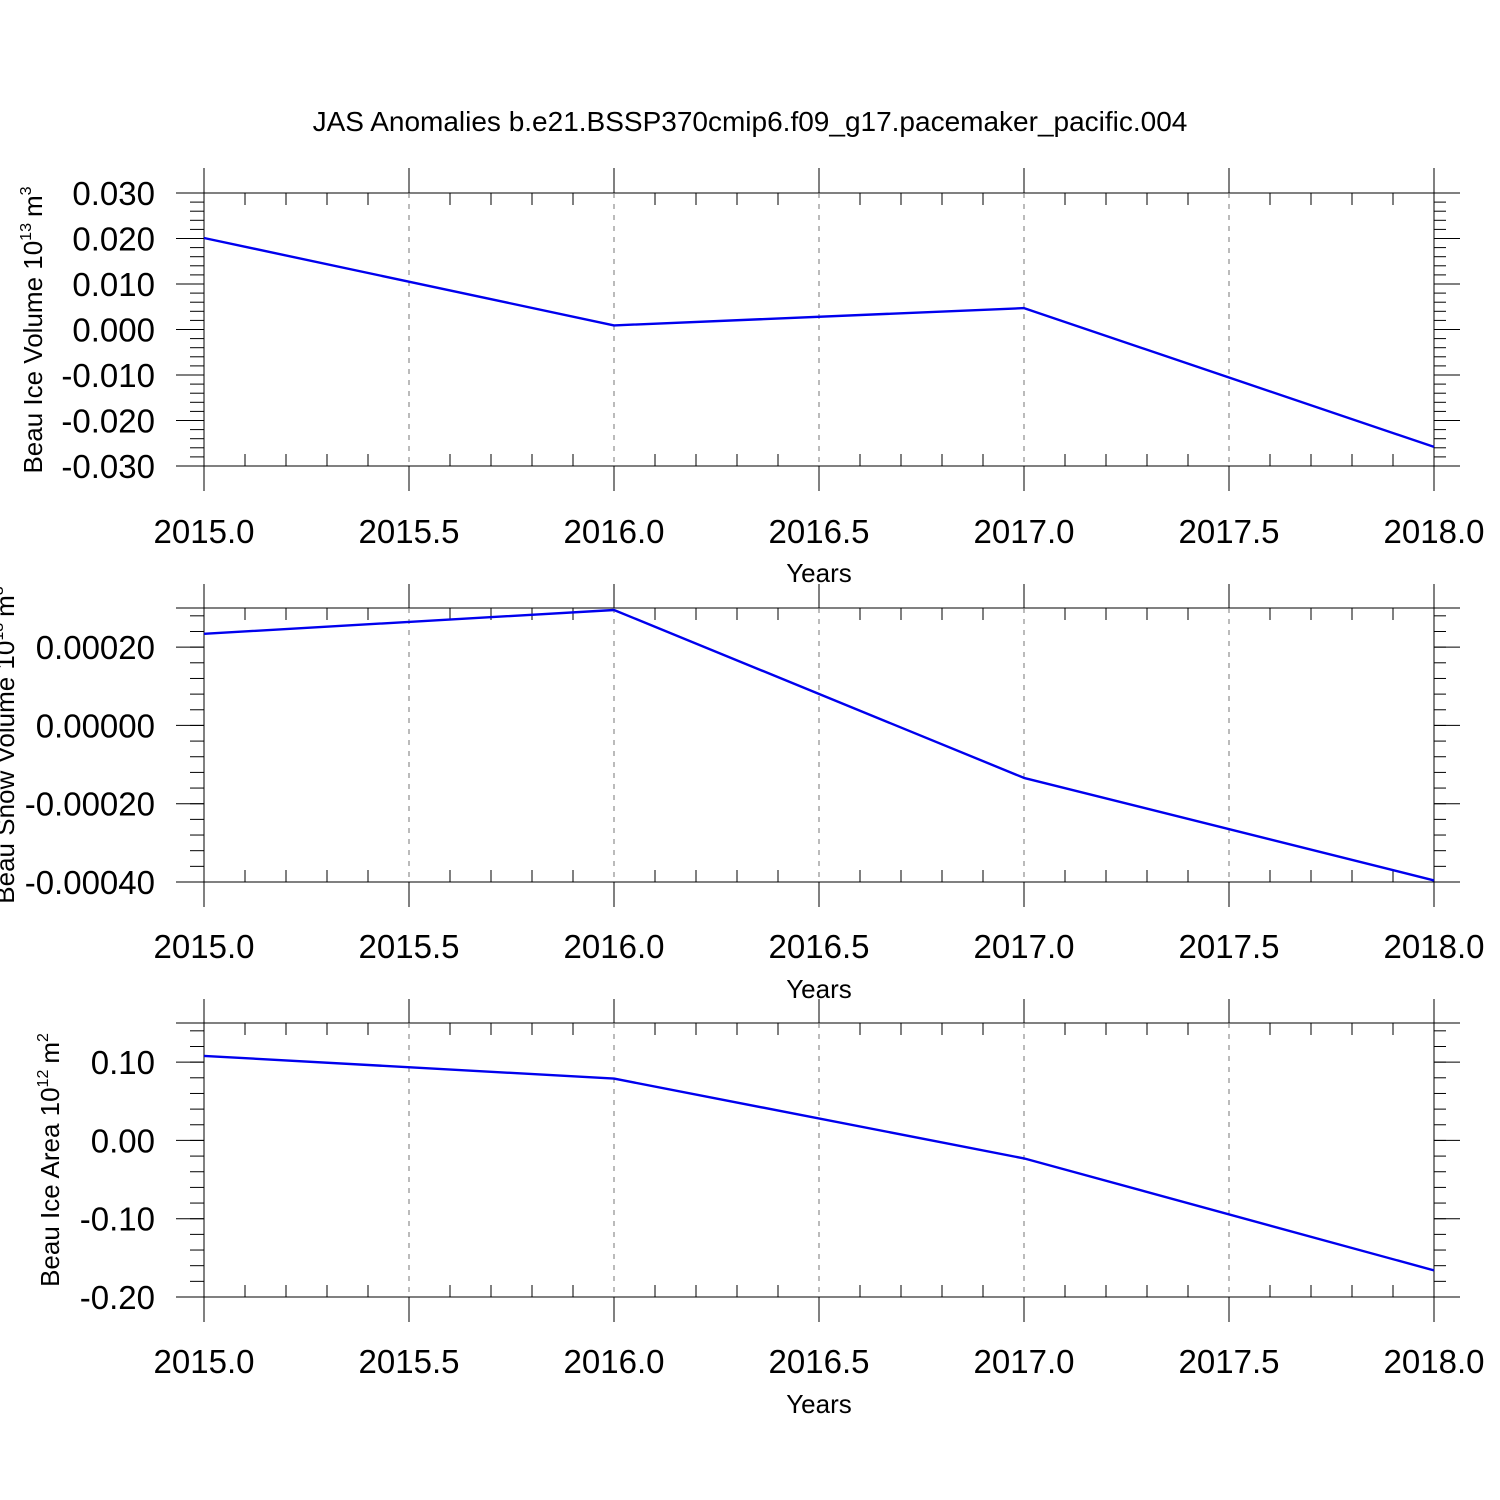 The height and width of the screenshot is (1500, 1500). What do you see at coordinates (43, 1079) in the screenshot?
I see `y-axis-label-exponent: 12` at bounding box center [43, 1079].